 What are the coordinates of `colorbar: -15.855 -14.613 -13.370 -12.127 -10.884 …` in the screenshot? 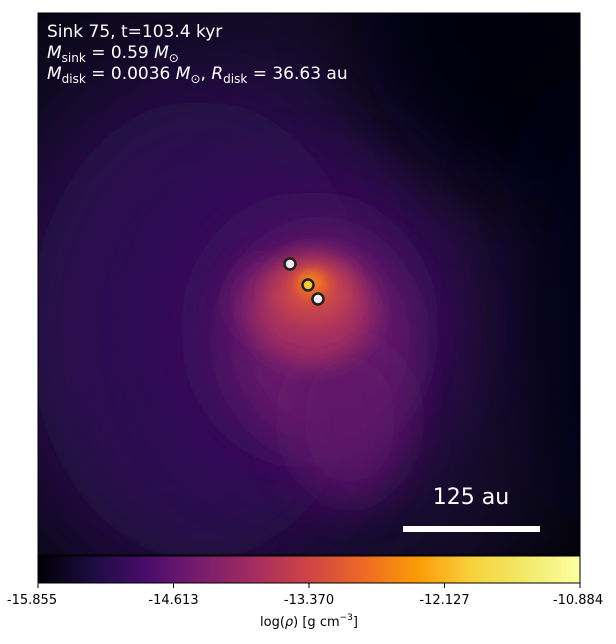 It's located at (305, 592).